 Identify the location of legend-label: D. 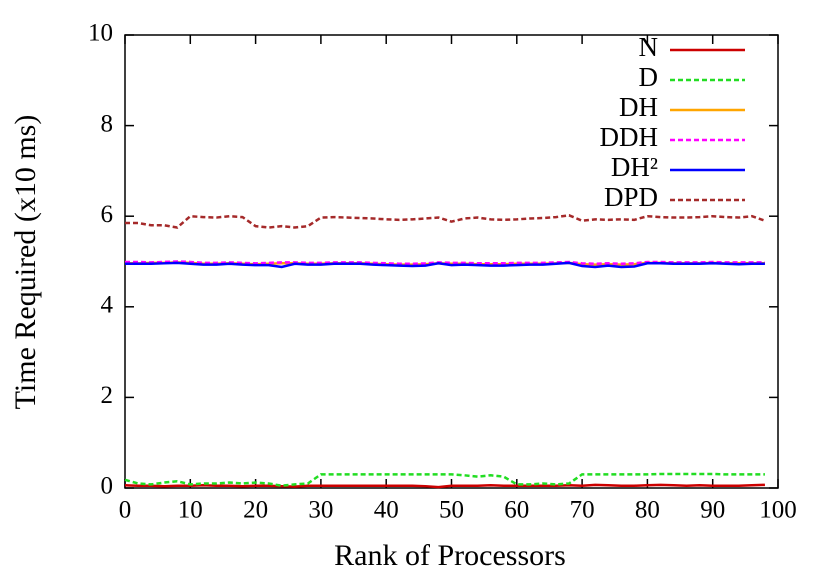
(649, 77).